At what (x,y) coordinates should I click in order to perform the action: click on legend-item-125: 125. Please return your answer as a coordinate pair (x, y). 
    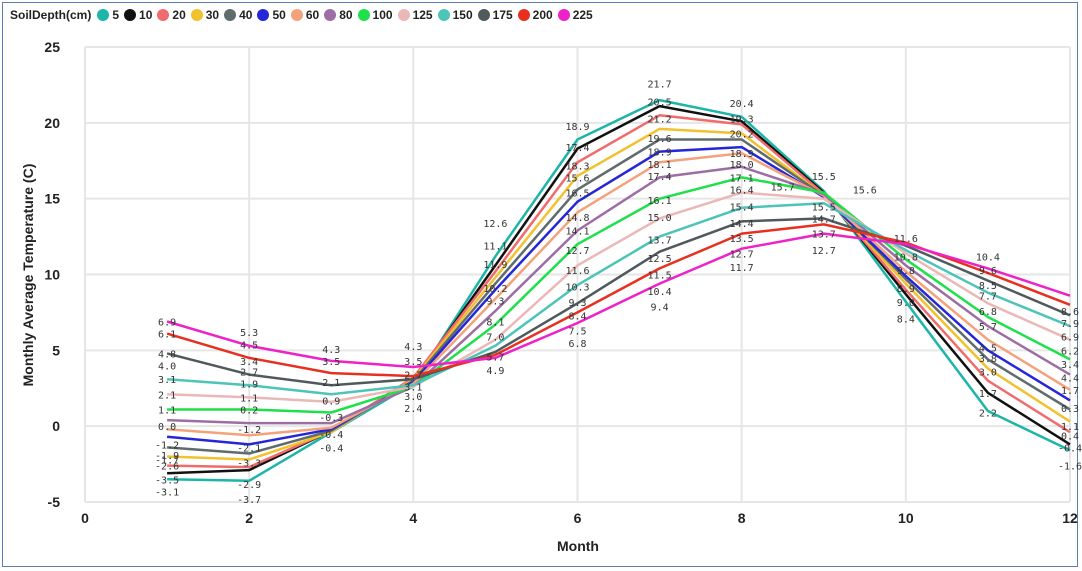
    Looking at the image, I should click on (415, 15).